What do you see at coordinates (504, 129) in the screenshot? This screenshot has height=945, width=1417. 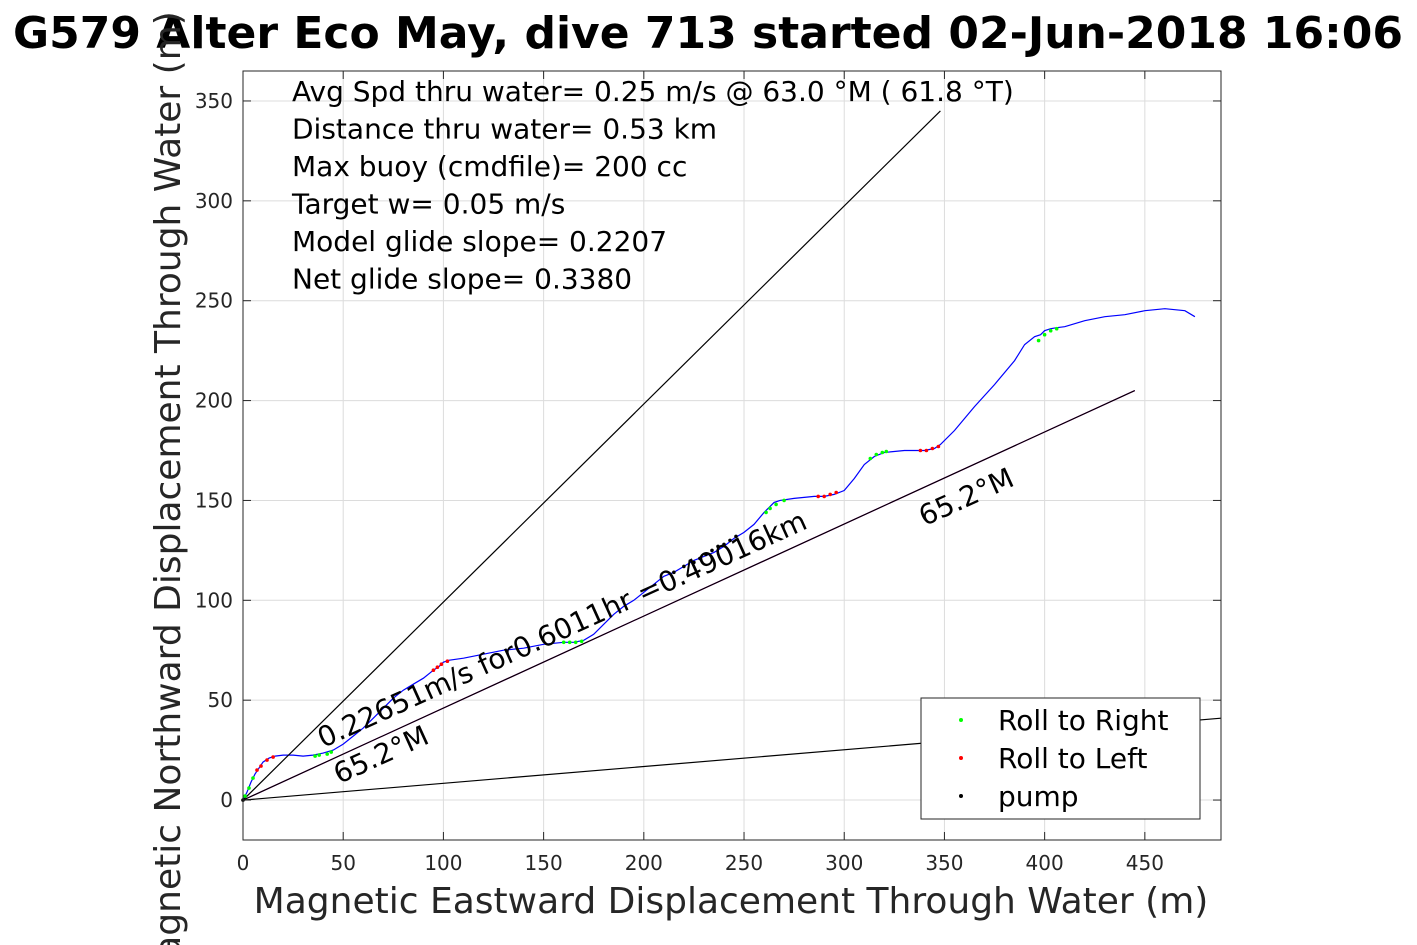 I see `info-line: Distance thru water= 0.53 km` at bounding box center [504, 129].